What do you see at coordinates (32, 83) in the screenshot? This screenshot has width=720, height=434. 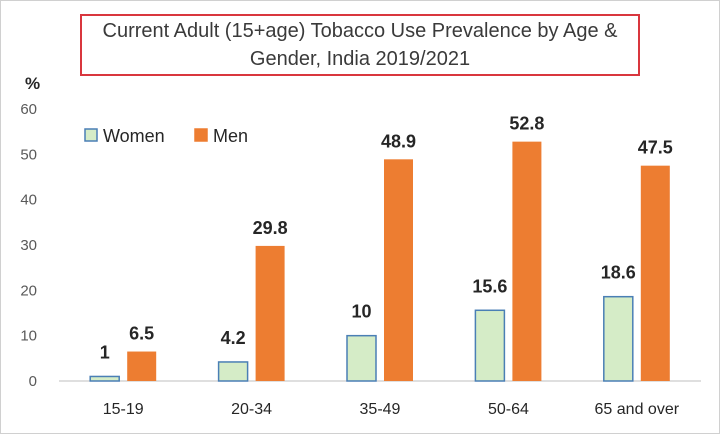 I see `y-axis-unit: %` at bounding box center [32, 83].